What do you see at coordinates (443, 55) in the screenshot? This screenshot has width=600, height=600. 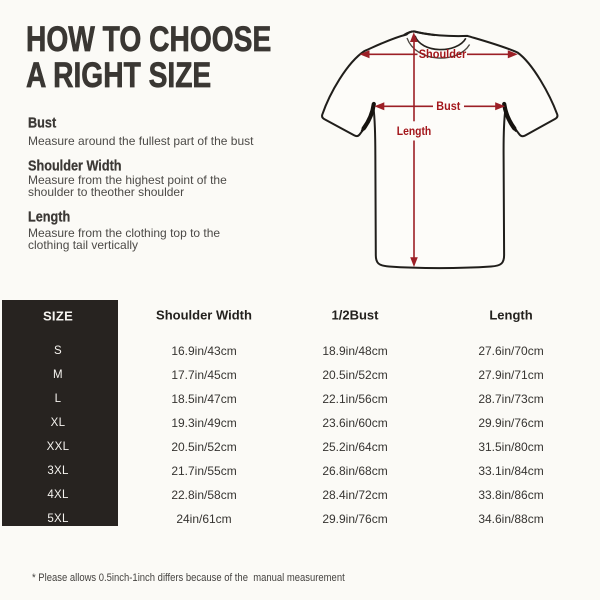 I see `svg-text: Shoulder` at bounding box center [443, 55].